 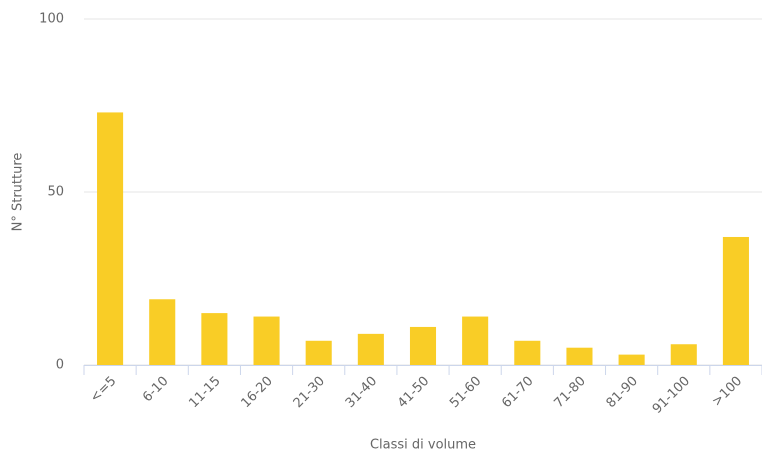 What do you see at coordinates (465, 392) in the screenshot?
I see `x-tick-label: 51-60` at bounding box center [465, 392].